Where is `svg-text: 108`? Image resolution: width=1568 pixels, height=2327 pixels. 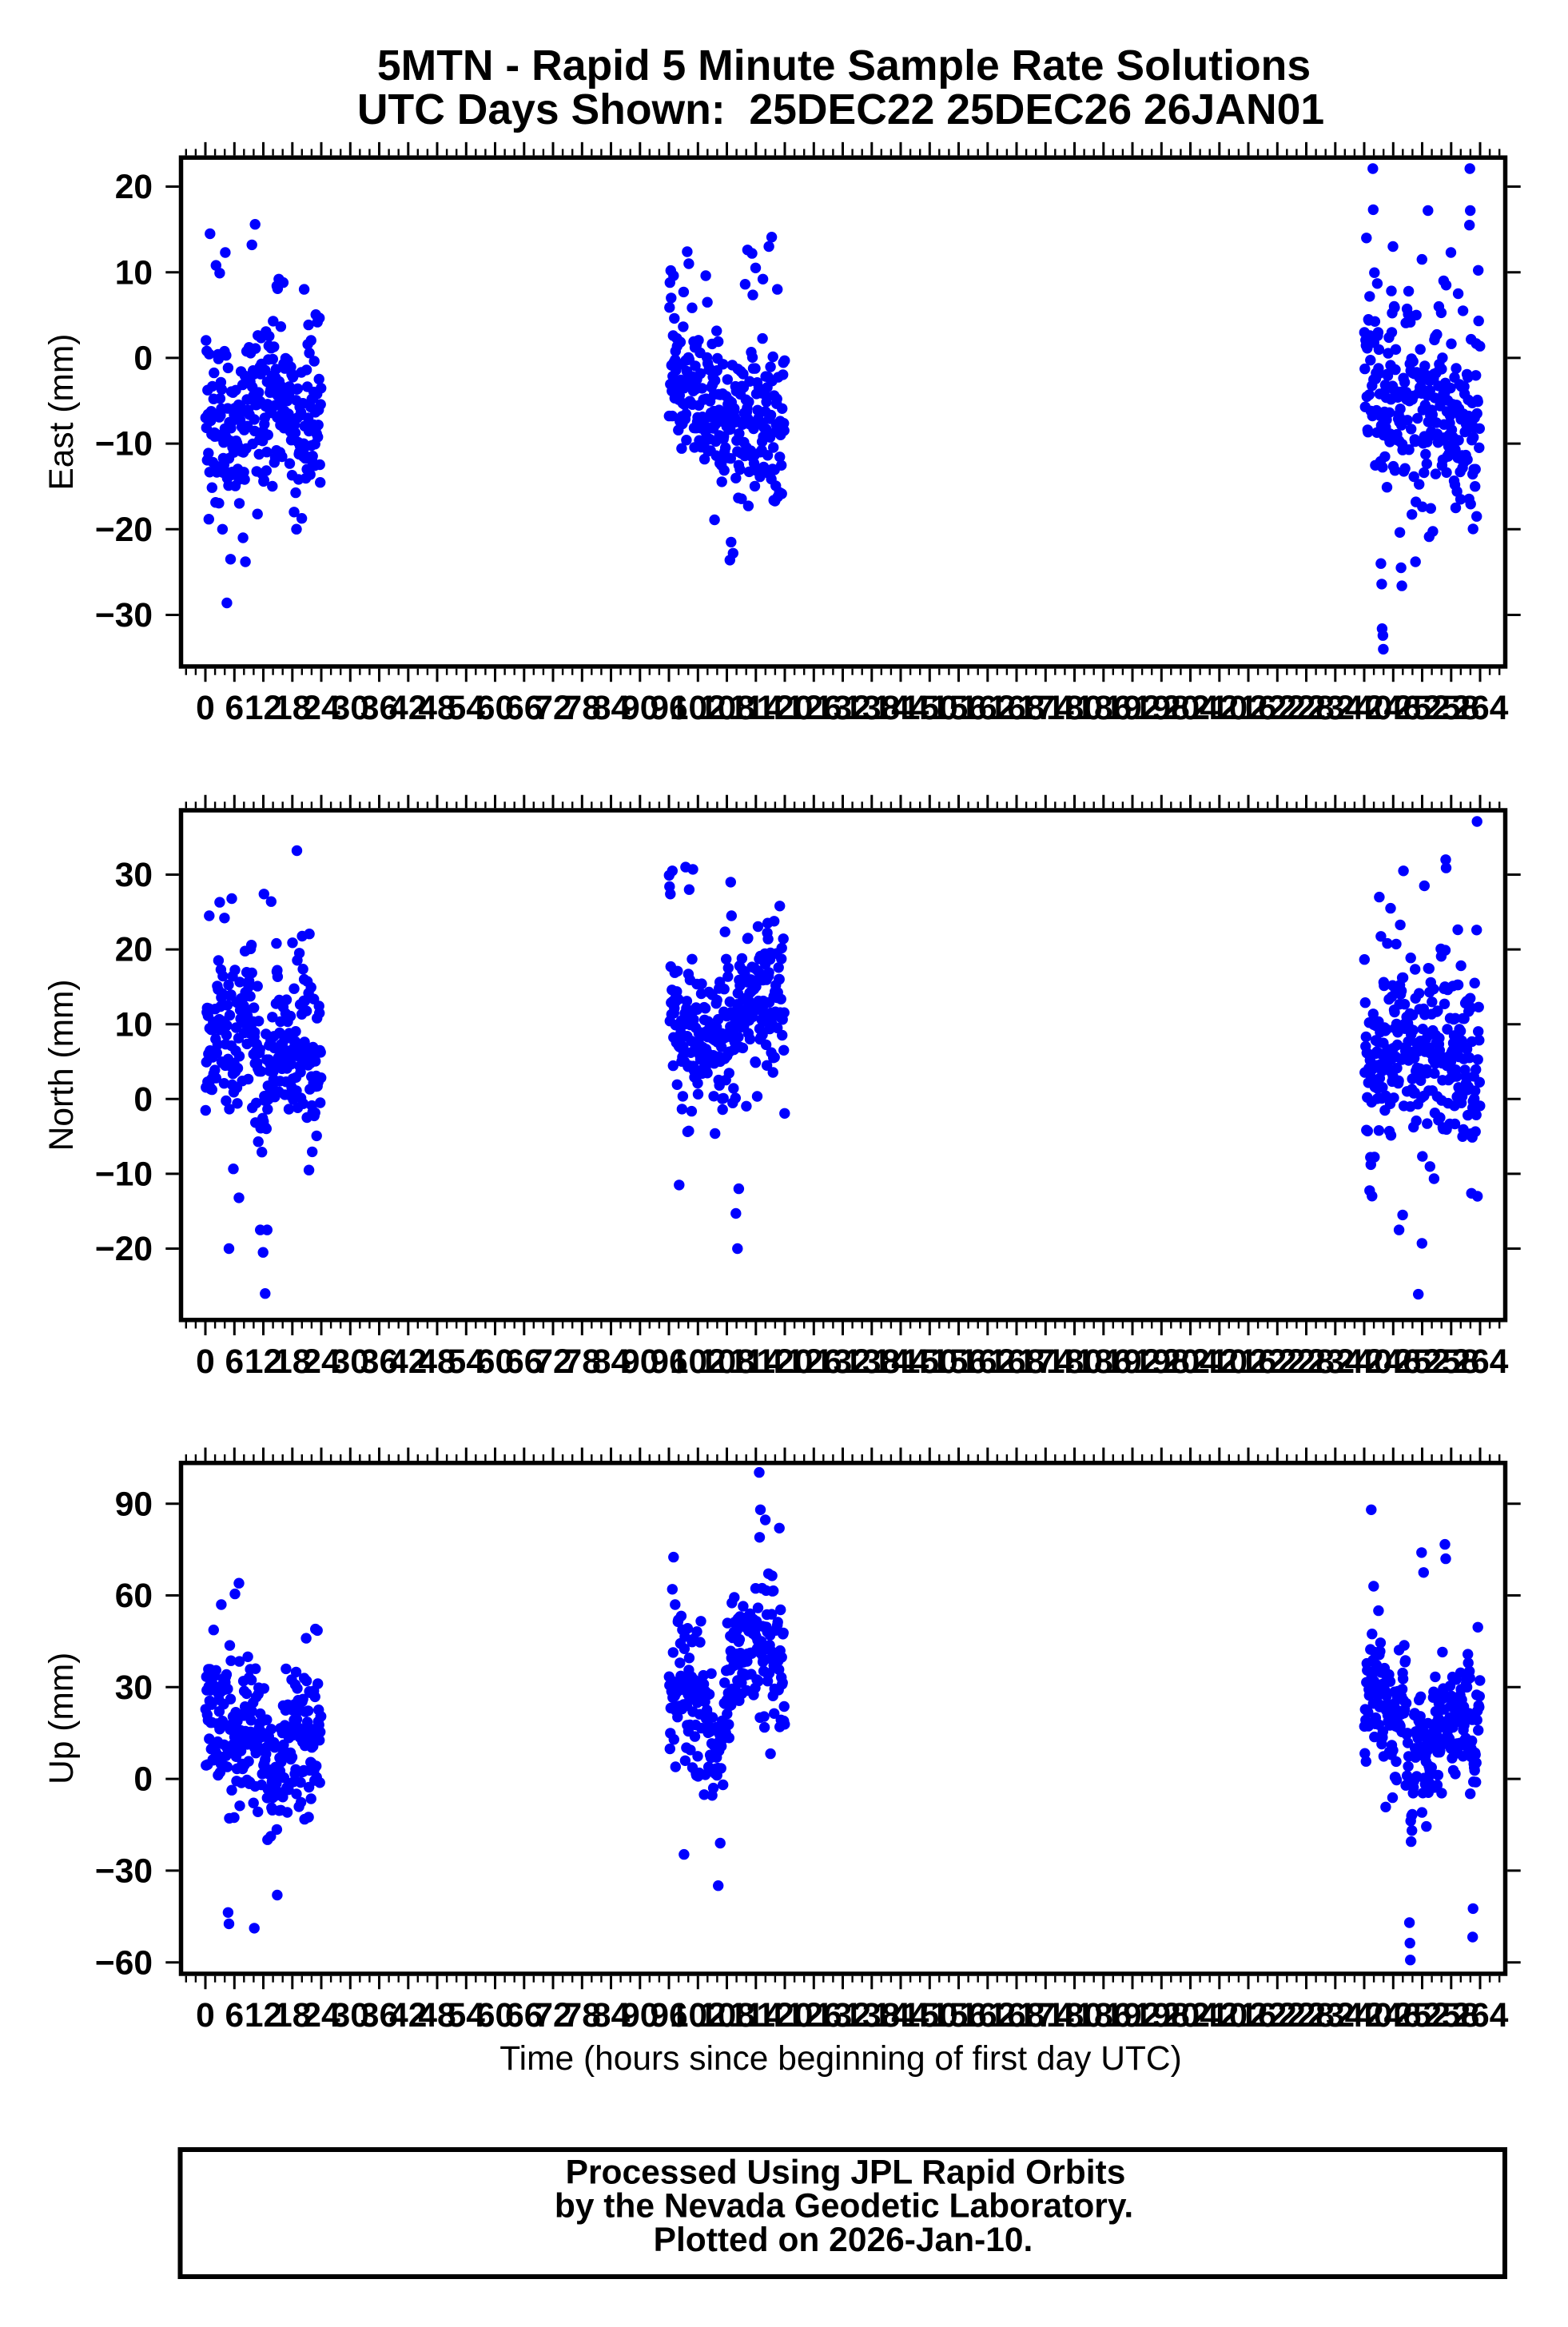 svg-text: 108 is located at coordinates (726, 2016).